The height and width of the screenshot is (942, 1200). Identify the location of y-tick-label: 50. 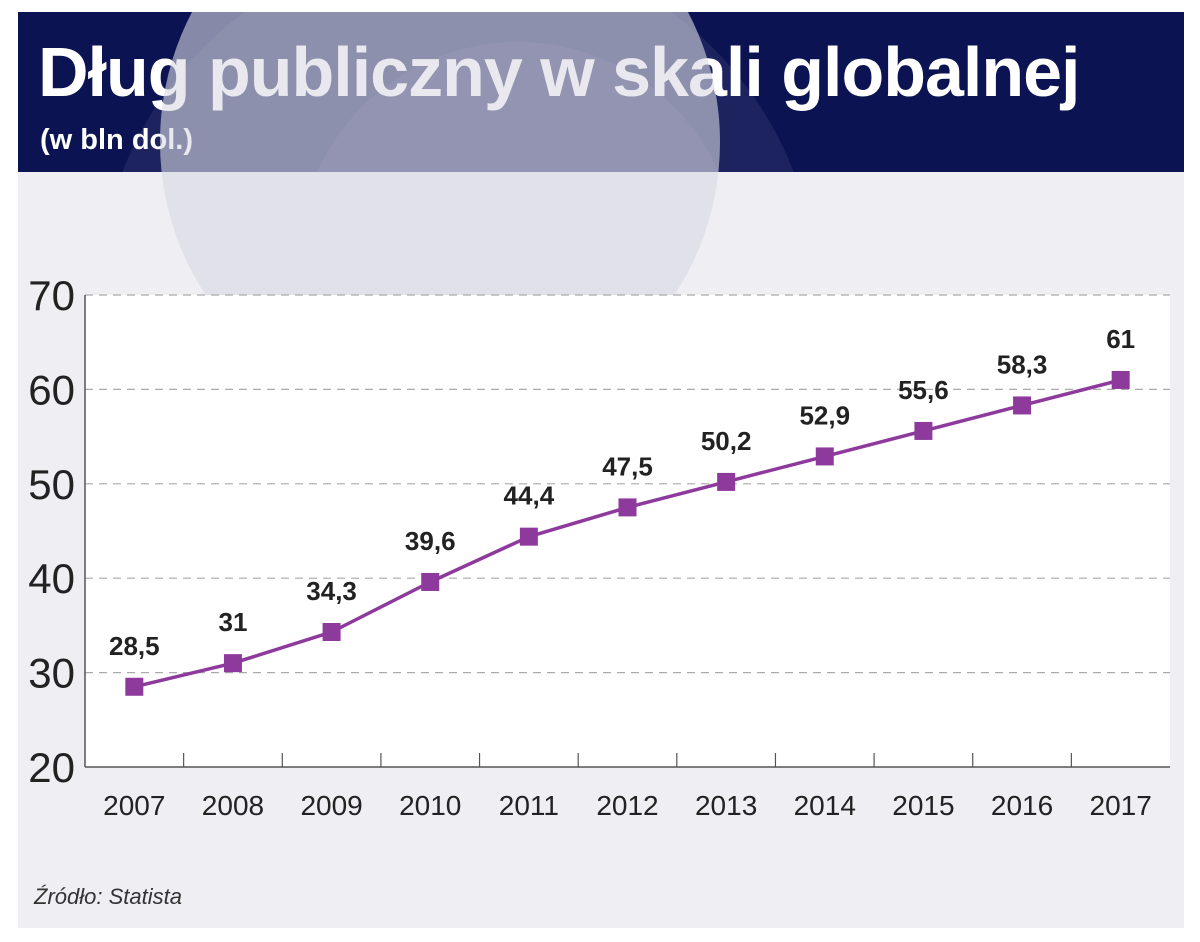
(51, 484).